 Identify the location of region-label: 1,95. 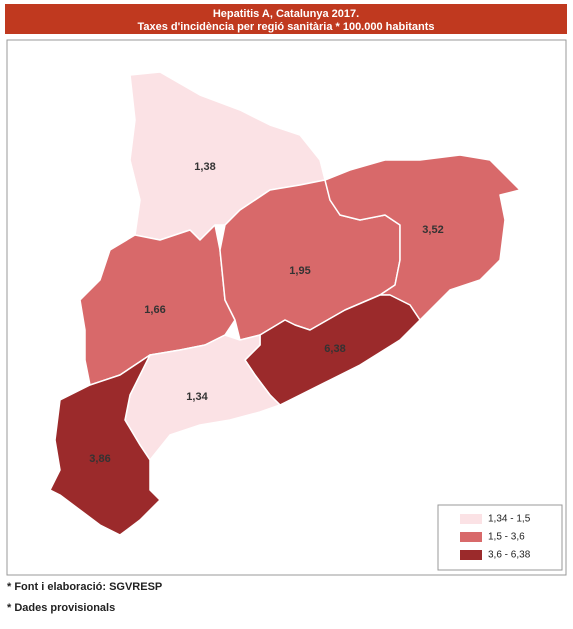
(299, 271).